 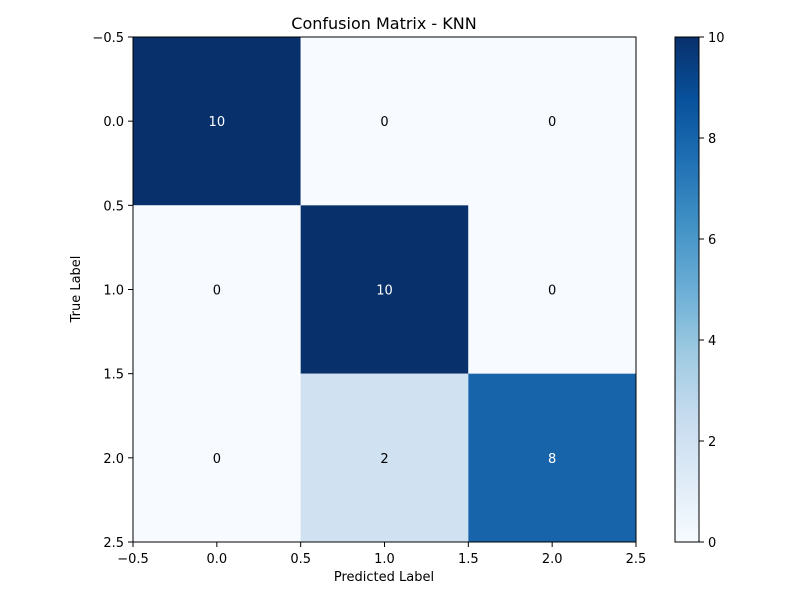 I want to click on y-axis-ticks: −0.5 0.0 0.5 1.0 1.5 2.0 2.5, so click(x=112, y=291).